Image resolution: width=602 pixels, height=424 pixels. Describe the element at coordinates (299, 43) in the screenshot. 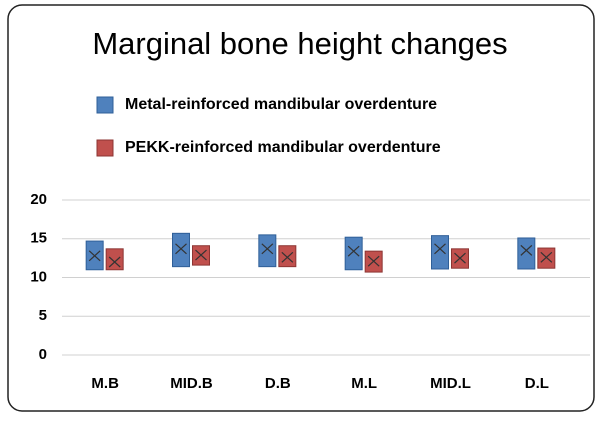

I see `chart-title: Marginal bone height changes` at that location.